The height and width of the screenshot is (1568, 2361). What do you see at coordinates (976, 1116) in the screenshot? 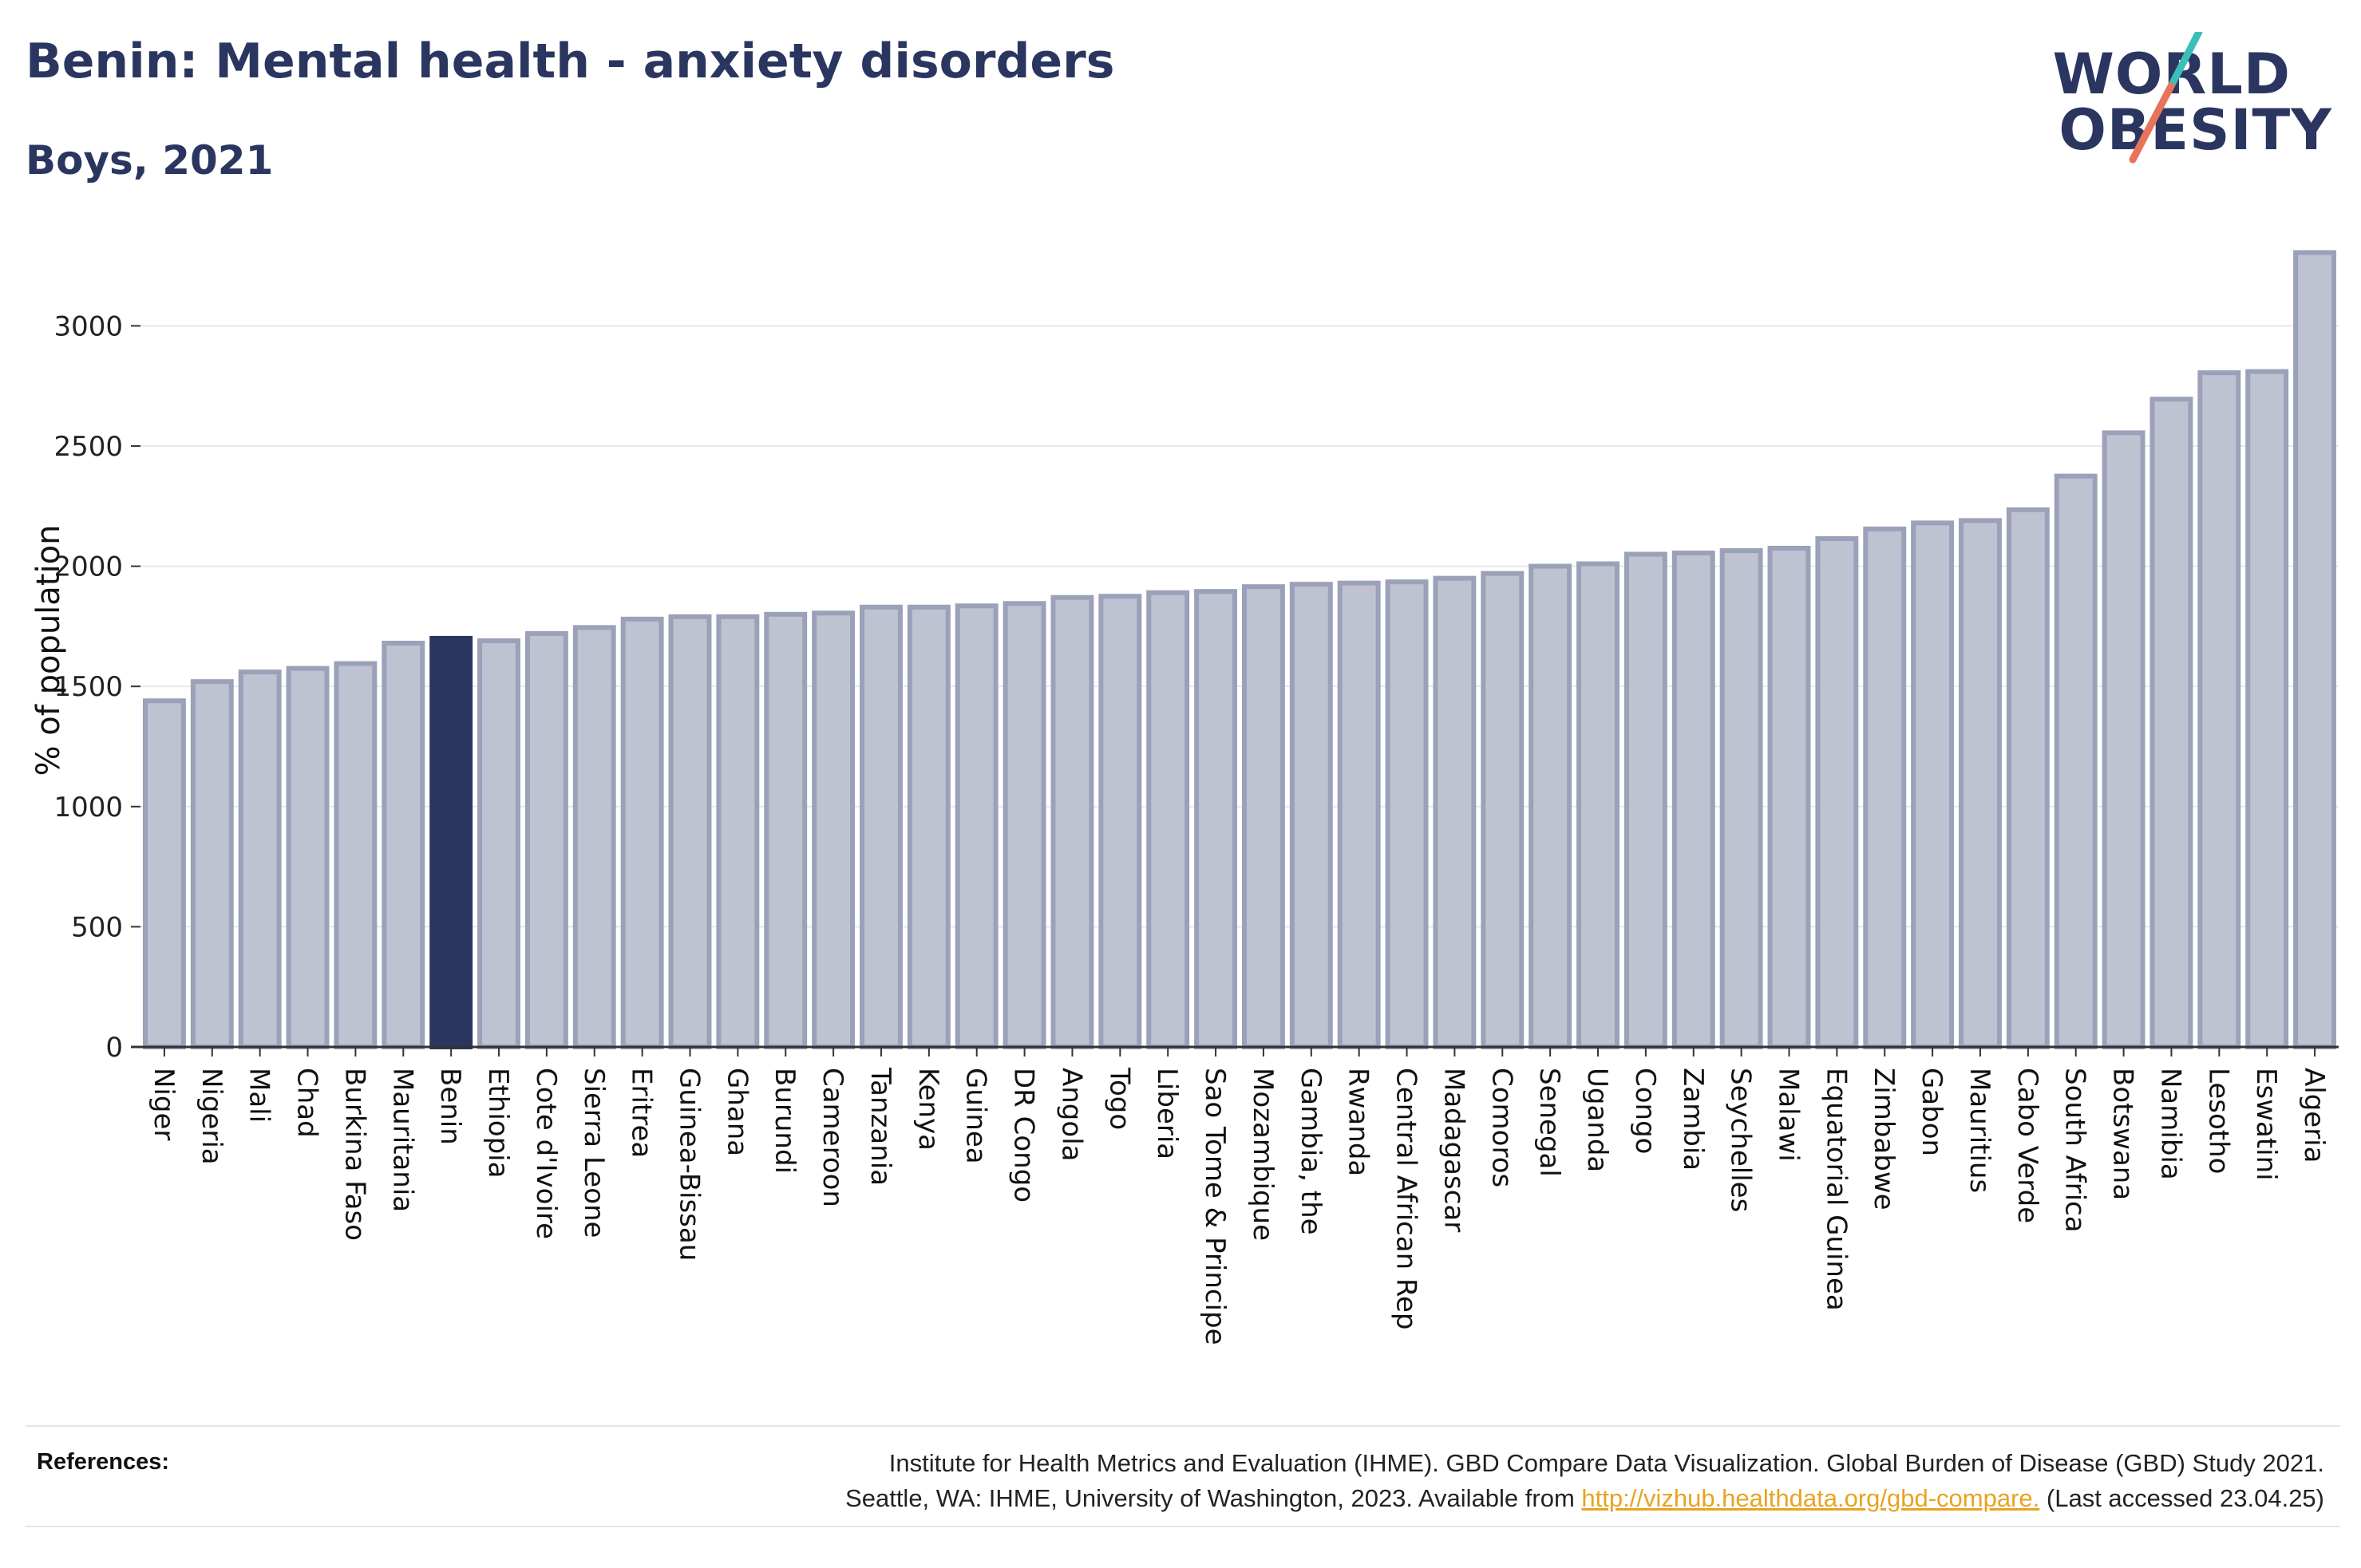
I see `x-tick-label: Guinea` at bounding box center [976, 1116].